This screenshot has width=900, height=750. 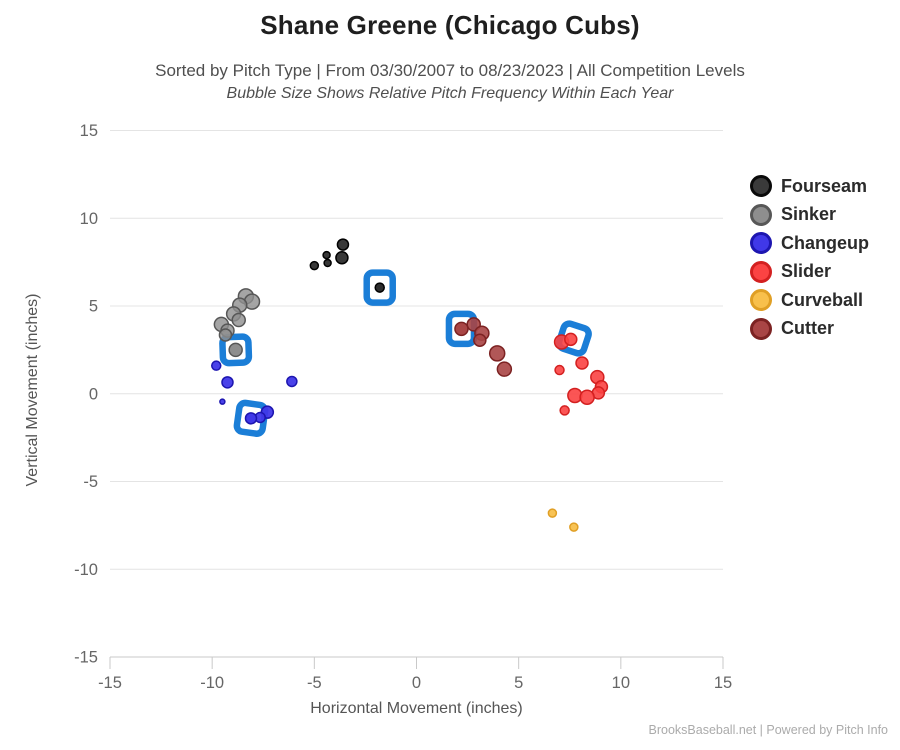 I want to click on highlight-dot-sinker, so click(x=235, y=350).